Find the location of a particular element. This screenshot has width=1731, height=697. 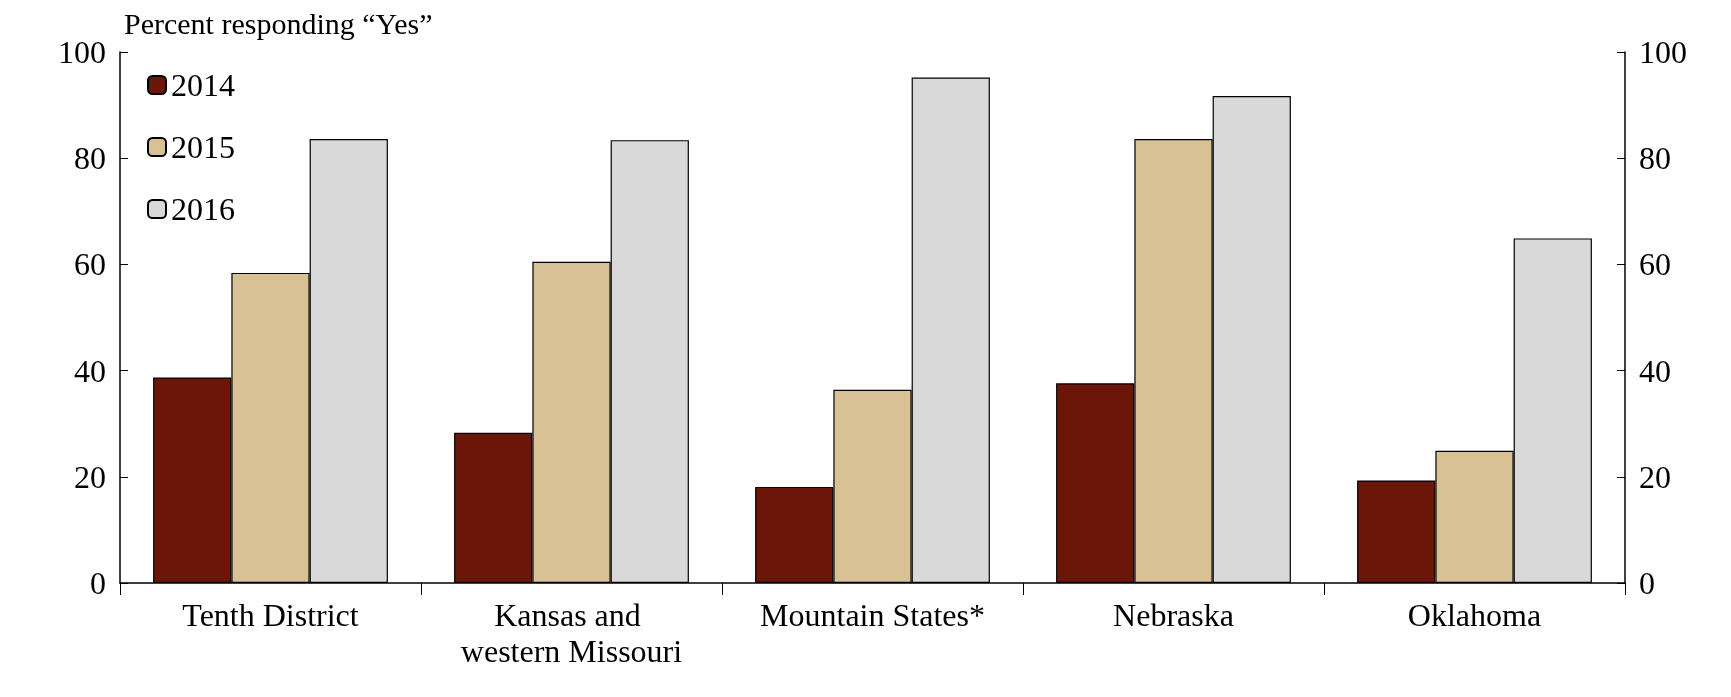

y2-tick-label: 20 is located at coordinates (1655, 476).